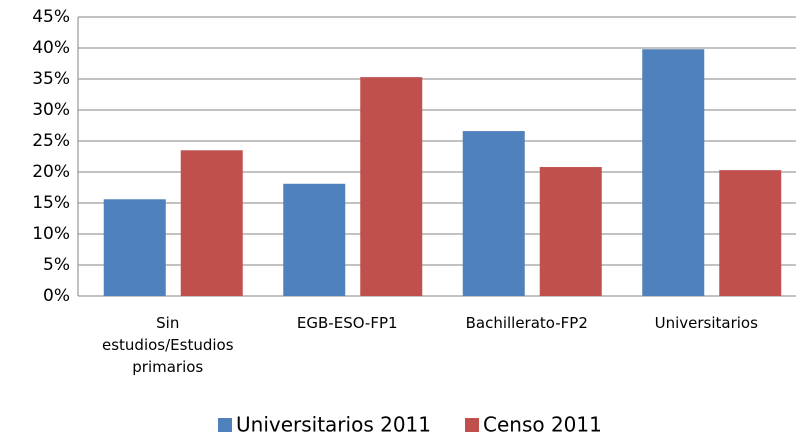 Image resolution: width=811 pixels, height=440 pixels. I want to click on y-tick-label: 5%, so click(56, 265).